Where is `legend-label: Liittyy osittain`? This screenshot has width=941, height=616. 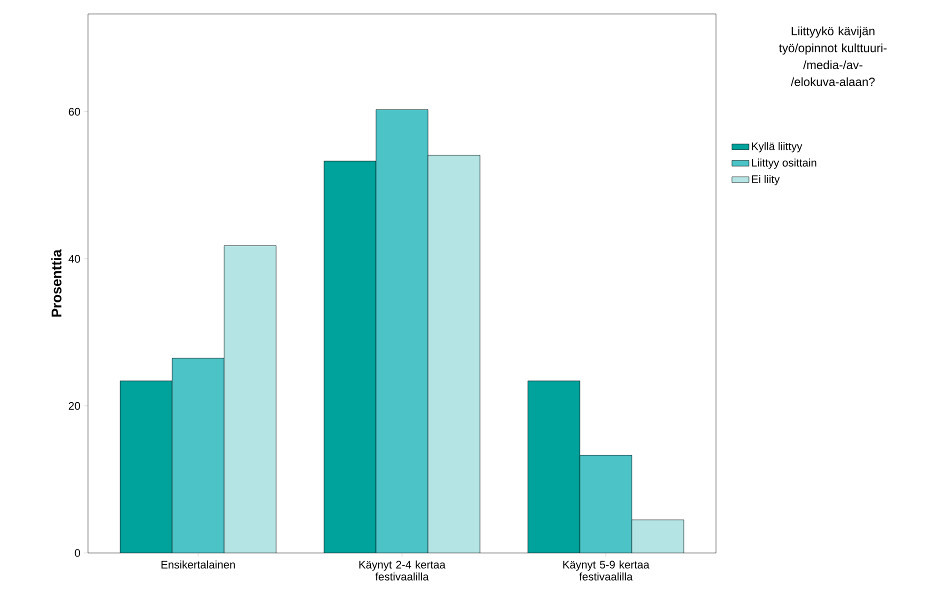 legend-label: Liittyy osittain is located at coordinates (784, 163).